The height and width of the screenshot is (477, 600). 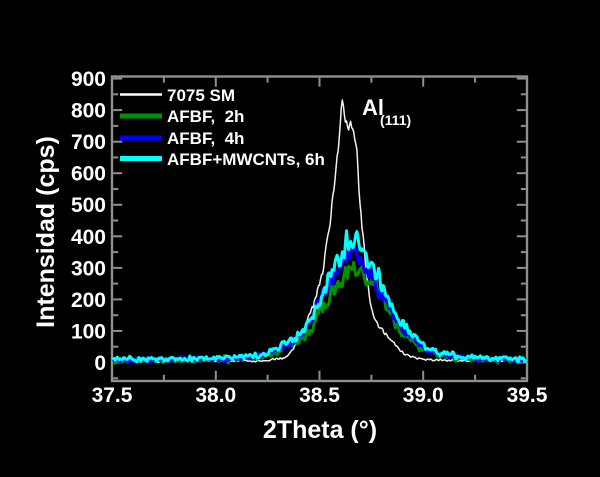 What do you see at coordinates (319, 395) in the screenshot?
I see `svg-text: 38.5` at bounding box center [319, 395].